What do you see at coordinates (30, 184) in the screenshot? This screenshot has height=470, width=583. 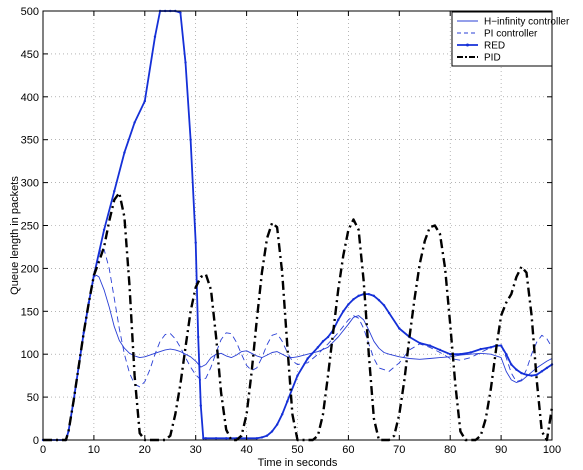 I see `y-tick-label: 300` at bounding box center [30, 184].